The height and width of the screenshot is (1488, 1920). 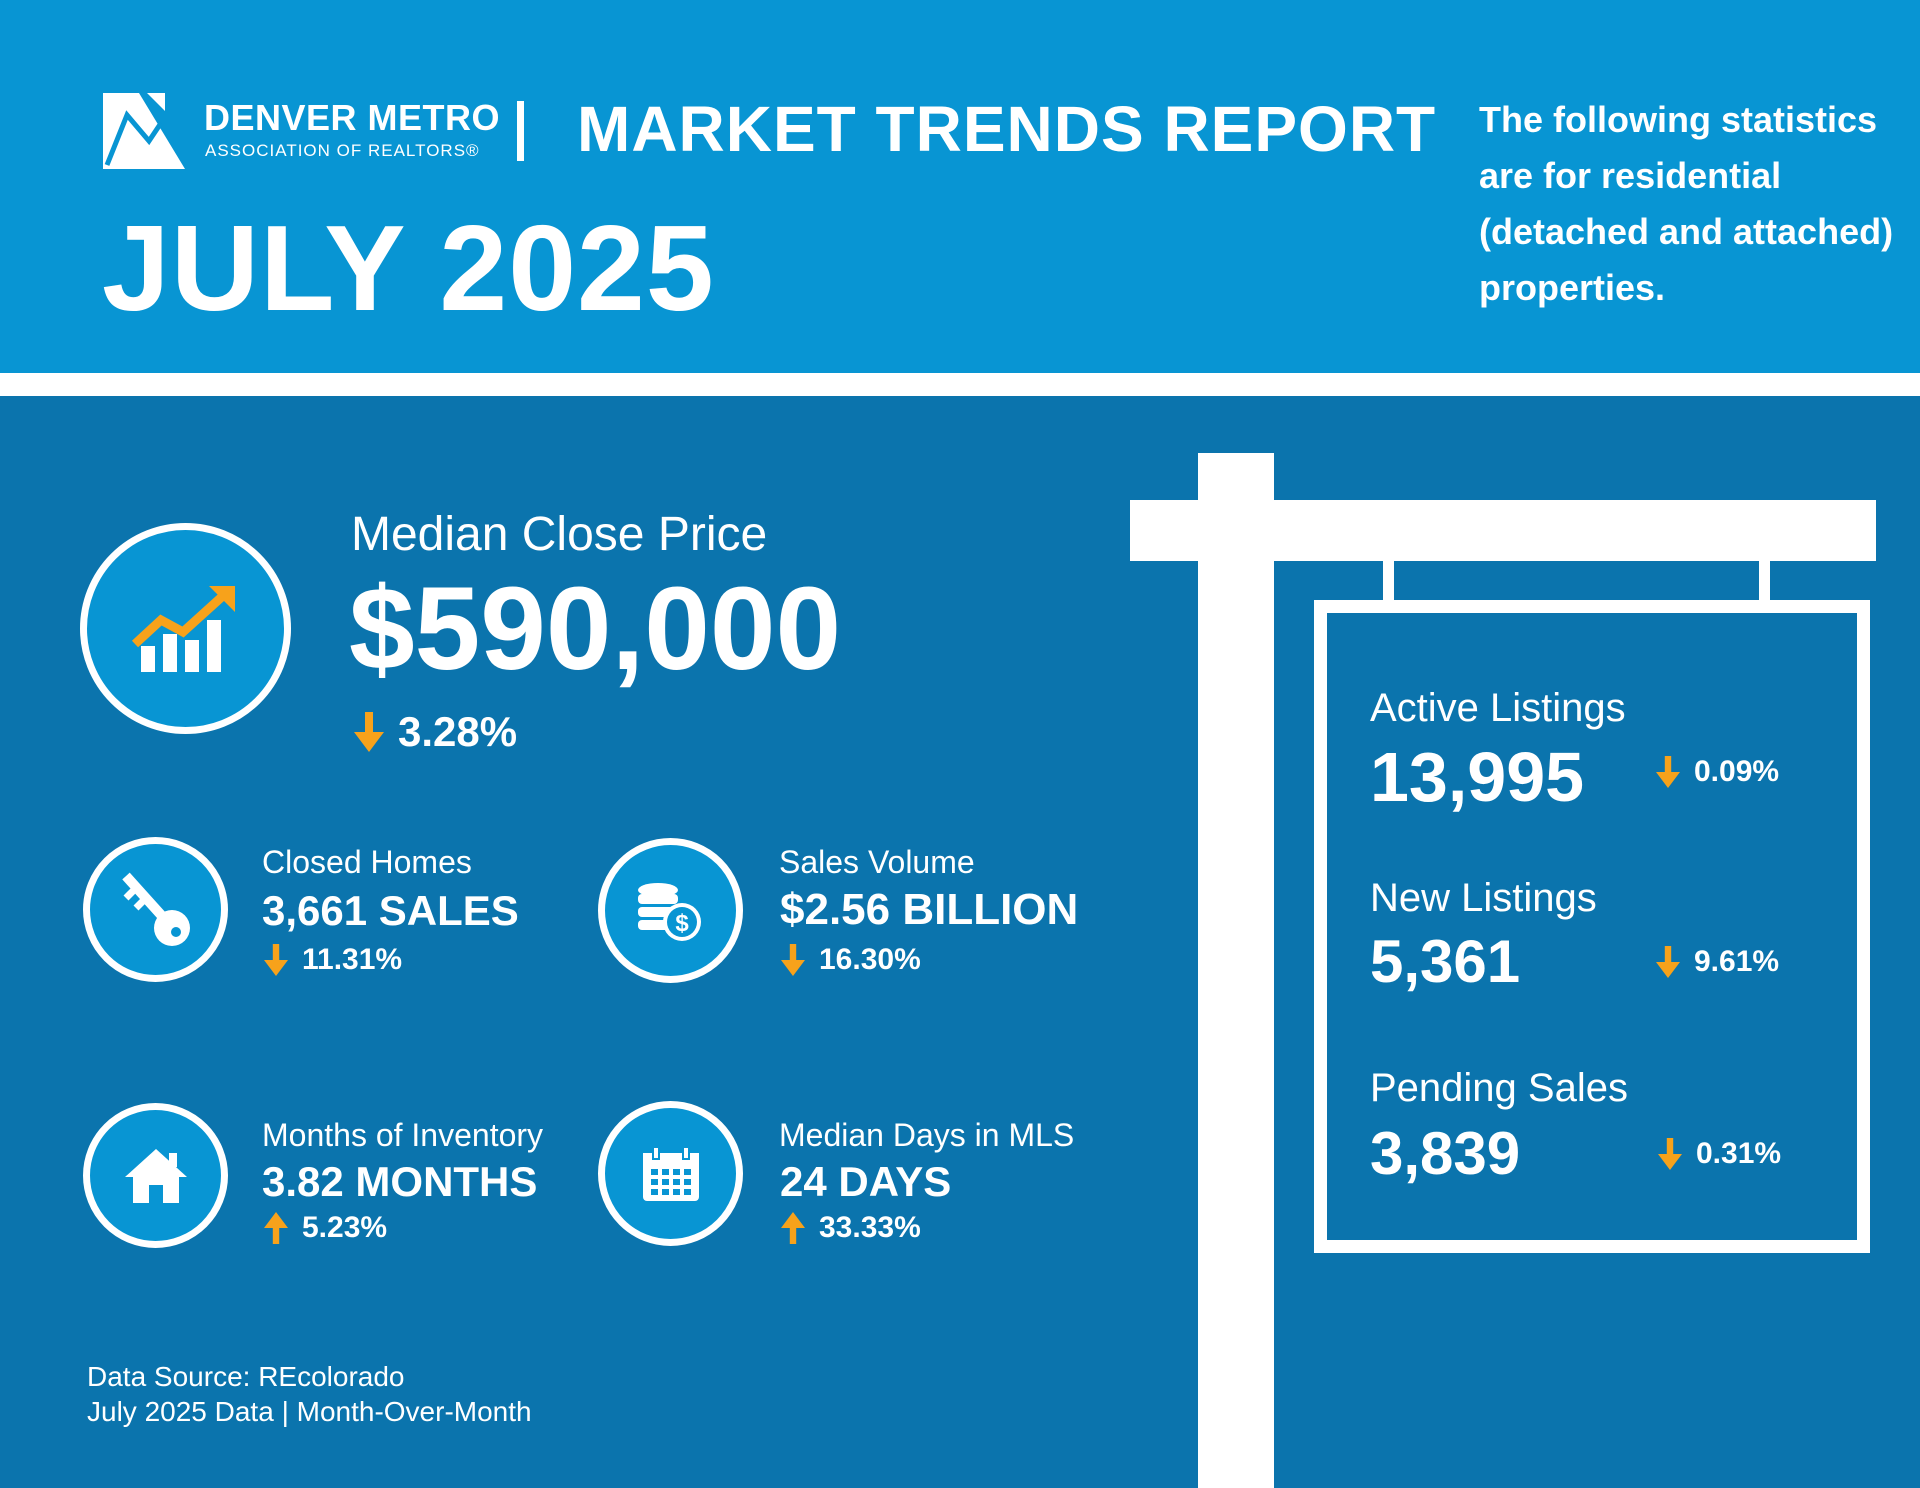 I want to click on median-price-change-value: 3.28%, so click(x=458, y=731).